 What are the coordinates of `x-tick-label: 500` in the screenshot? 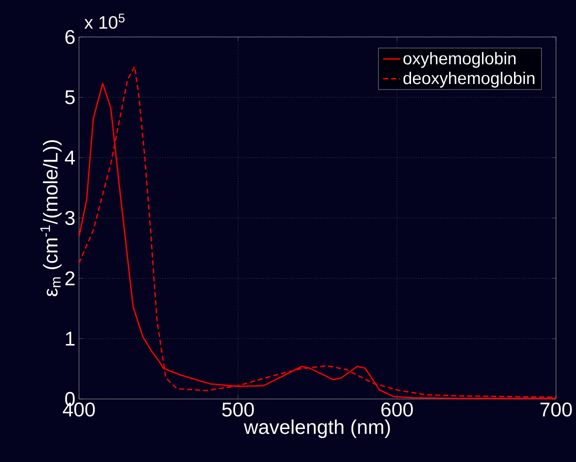 It's located at (238, 409).